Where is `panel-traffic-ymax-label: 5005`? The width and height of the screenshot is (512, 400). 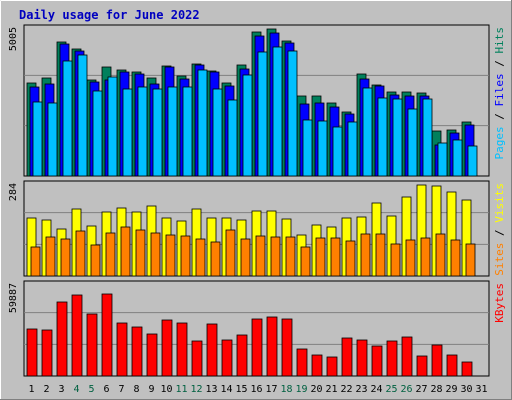
panel-traffic-ymax-label: 5005 is located at coordinates (13, 39).